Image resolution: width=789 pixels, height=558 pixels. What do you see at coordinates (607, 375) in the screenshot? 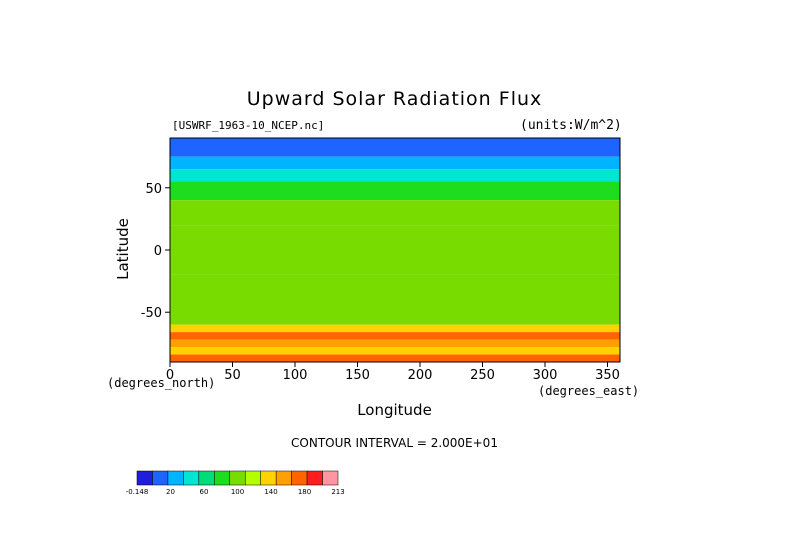
I see `x-tick-label: 350` at bounding box center [607, 375].